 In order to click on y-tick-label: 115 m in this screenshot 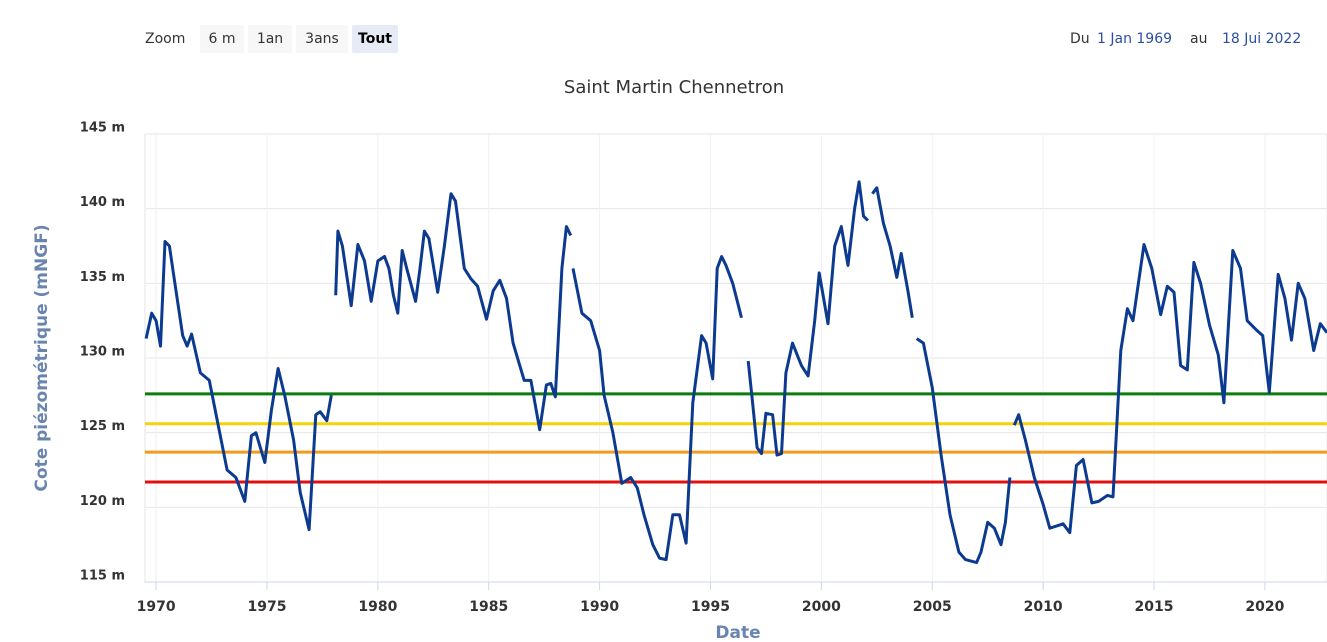, I will do `click(102, 576)`.